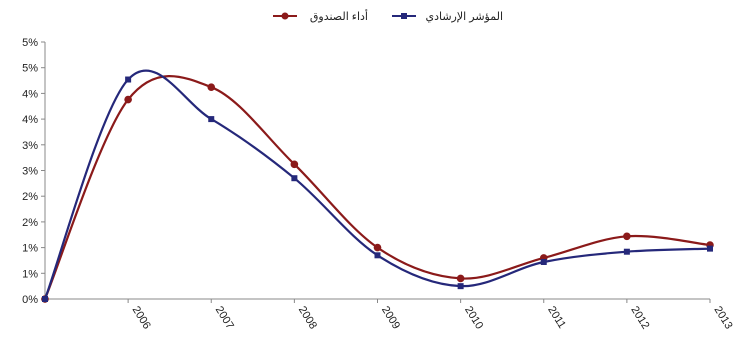  What do you see at coordinates (390, 317) in the screenshot?
I see `x-tick-label: 2009` at bounding box center [390, 317].